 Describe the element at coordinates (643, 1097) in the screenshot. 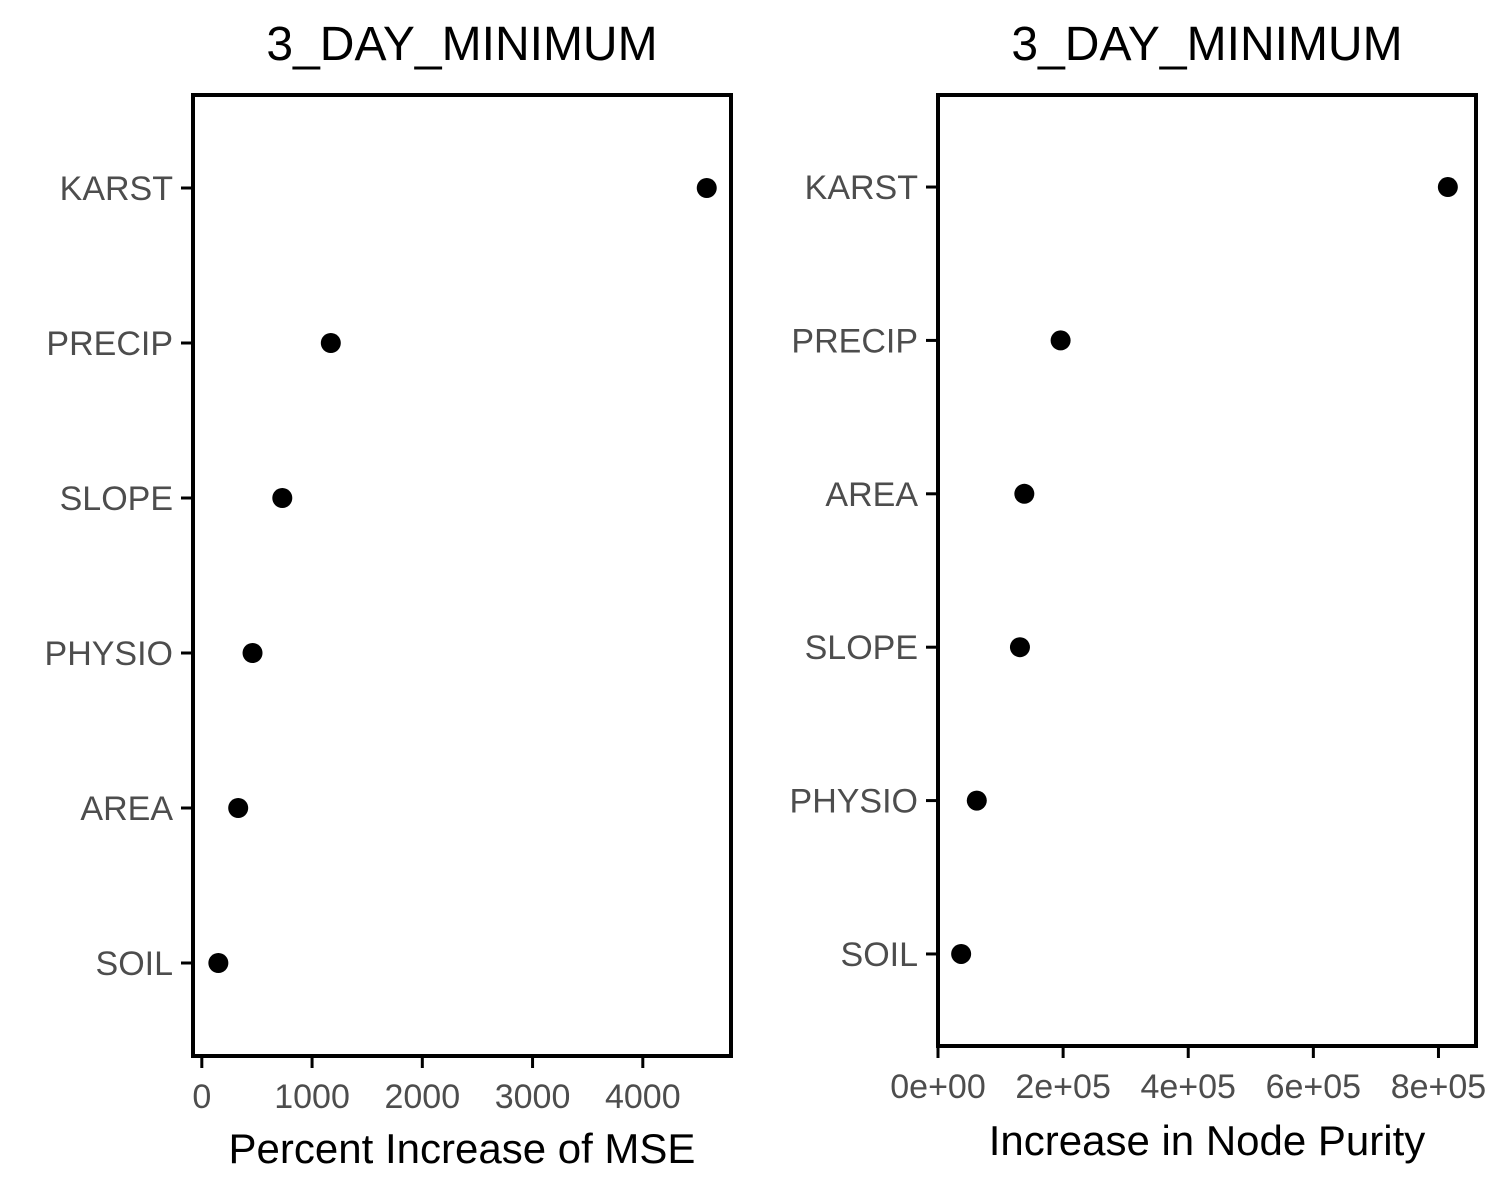

I see `x-tick-label: 4000` at that location.